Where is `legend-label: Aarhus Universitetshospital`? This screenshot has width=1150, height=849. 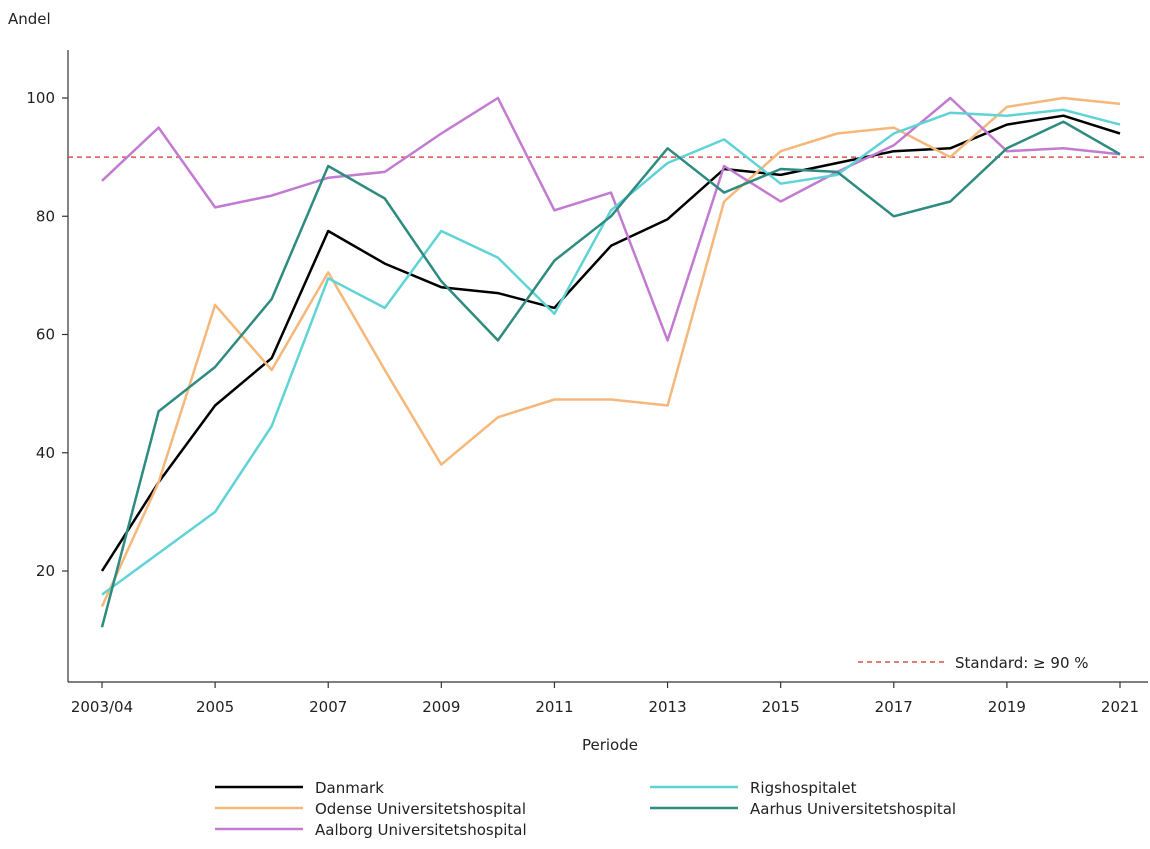
legend-label: Aarhus Universitetshospital is located at coordinates (853, 809).